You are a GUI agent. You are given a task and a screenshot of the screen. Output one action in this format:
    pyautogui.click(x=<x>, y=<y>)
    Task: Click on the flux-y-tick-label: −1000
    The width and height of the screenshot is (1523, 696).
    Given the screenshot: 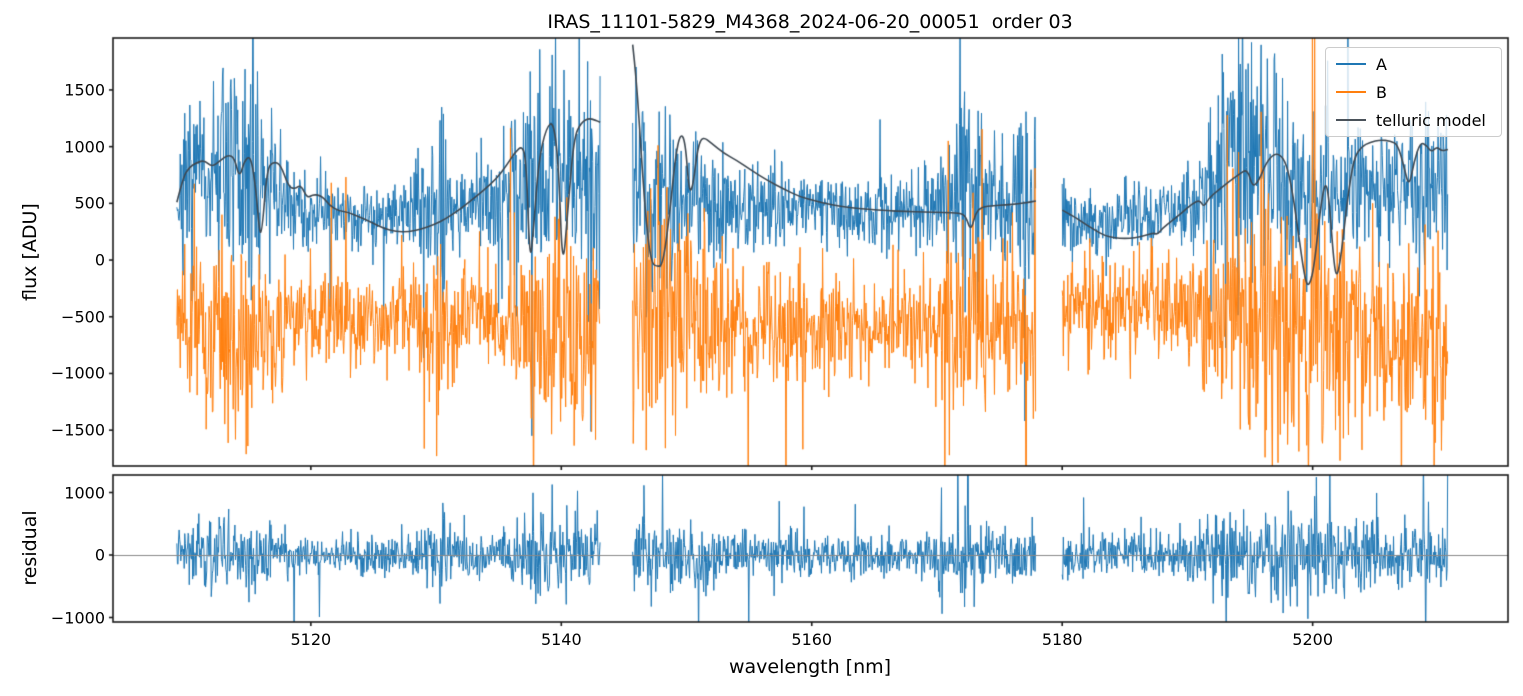 What is the action you would take?
    pyautogui.click(x=77, y=373)
    